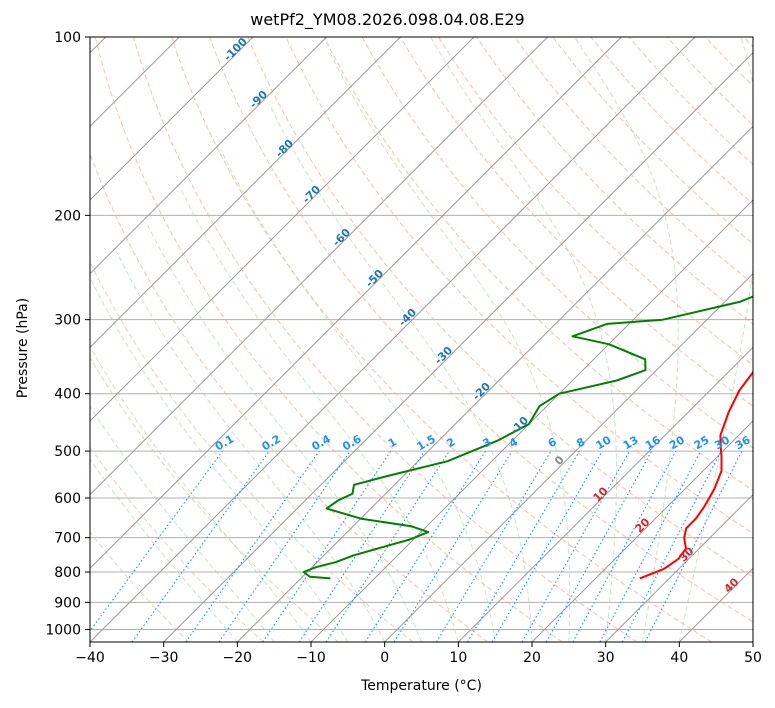 The height and width of the screenshot is (708, 775). What do you see at coordinates (458, 658) in the screenshot?
I see `x-tick-label: 10` at bounding box center [458, 658].